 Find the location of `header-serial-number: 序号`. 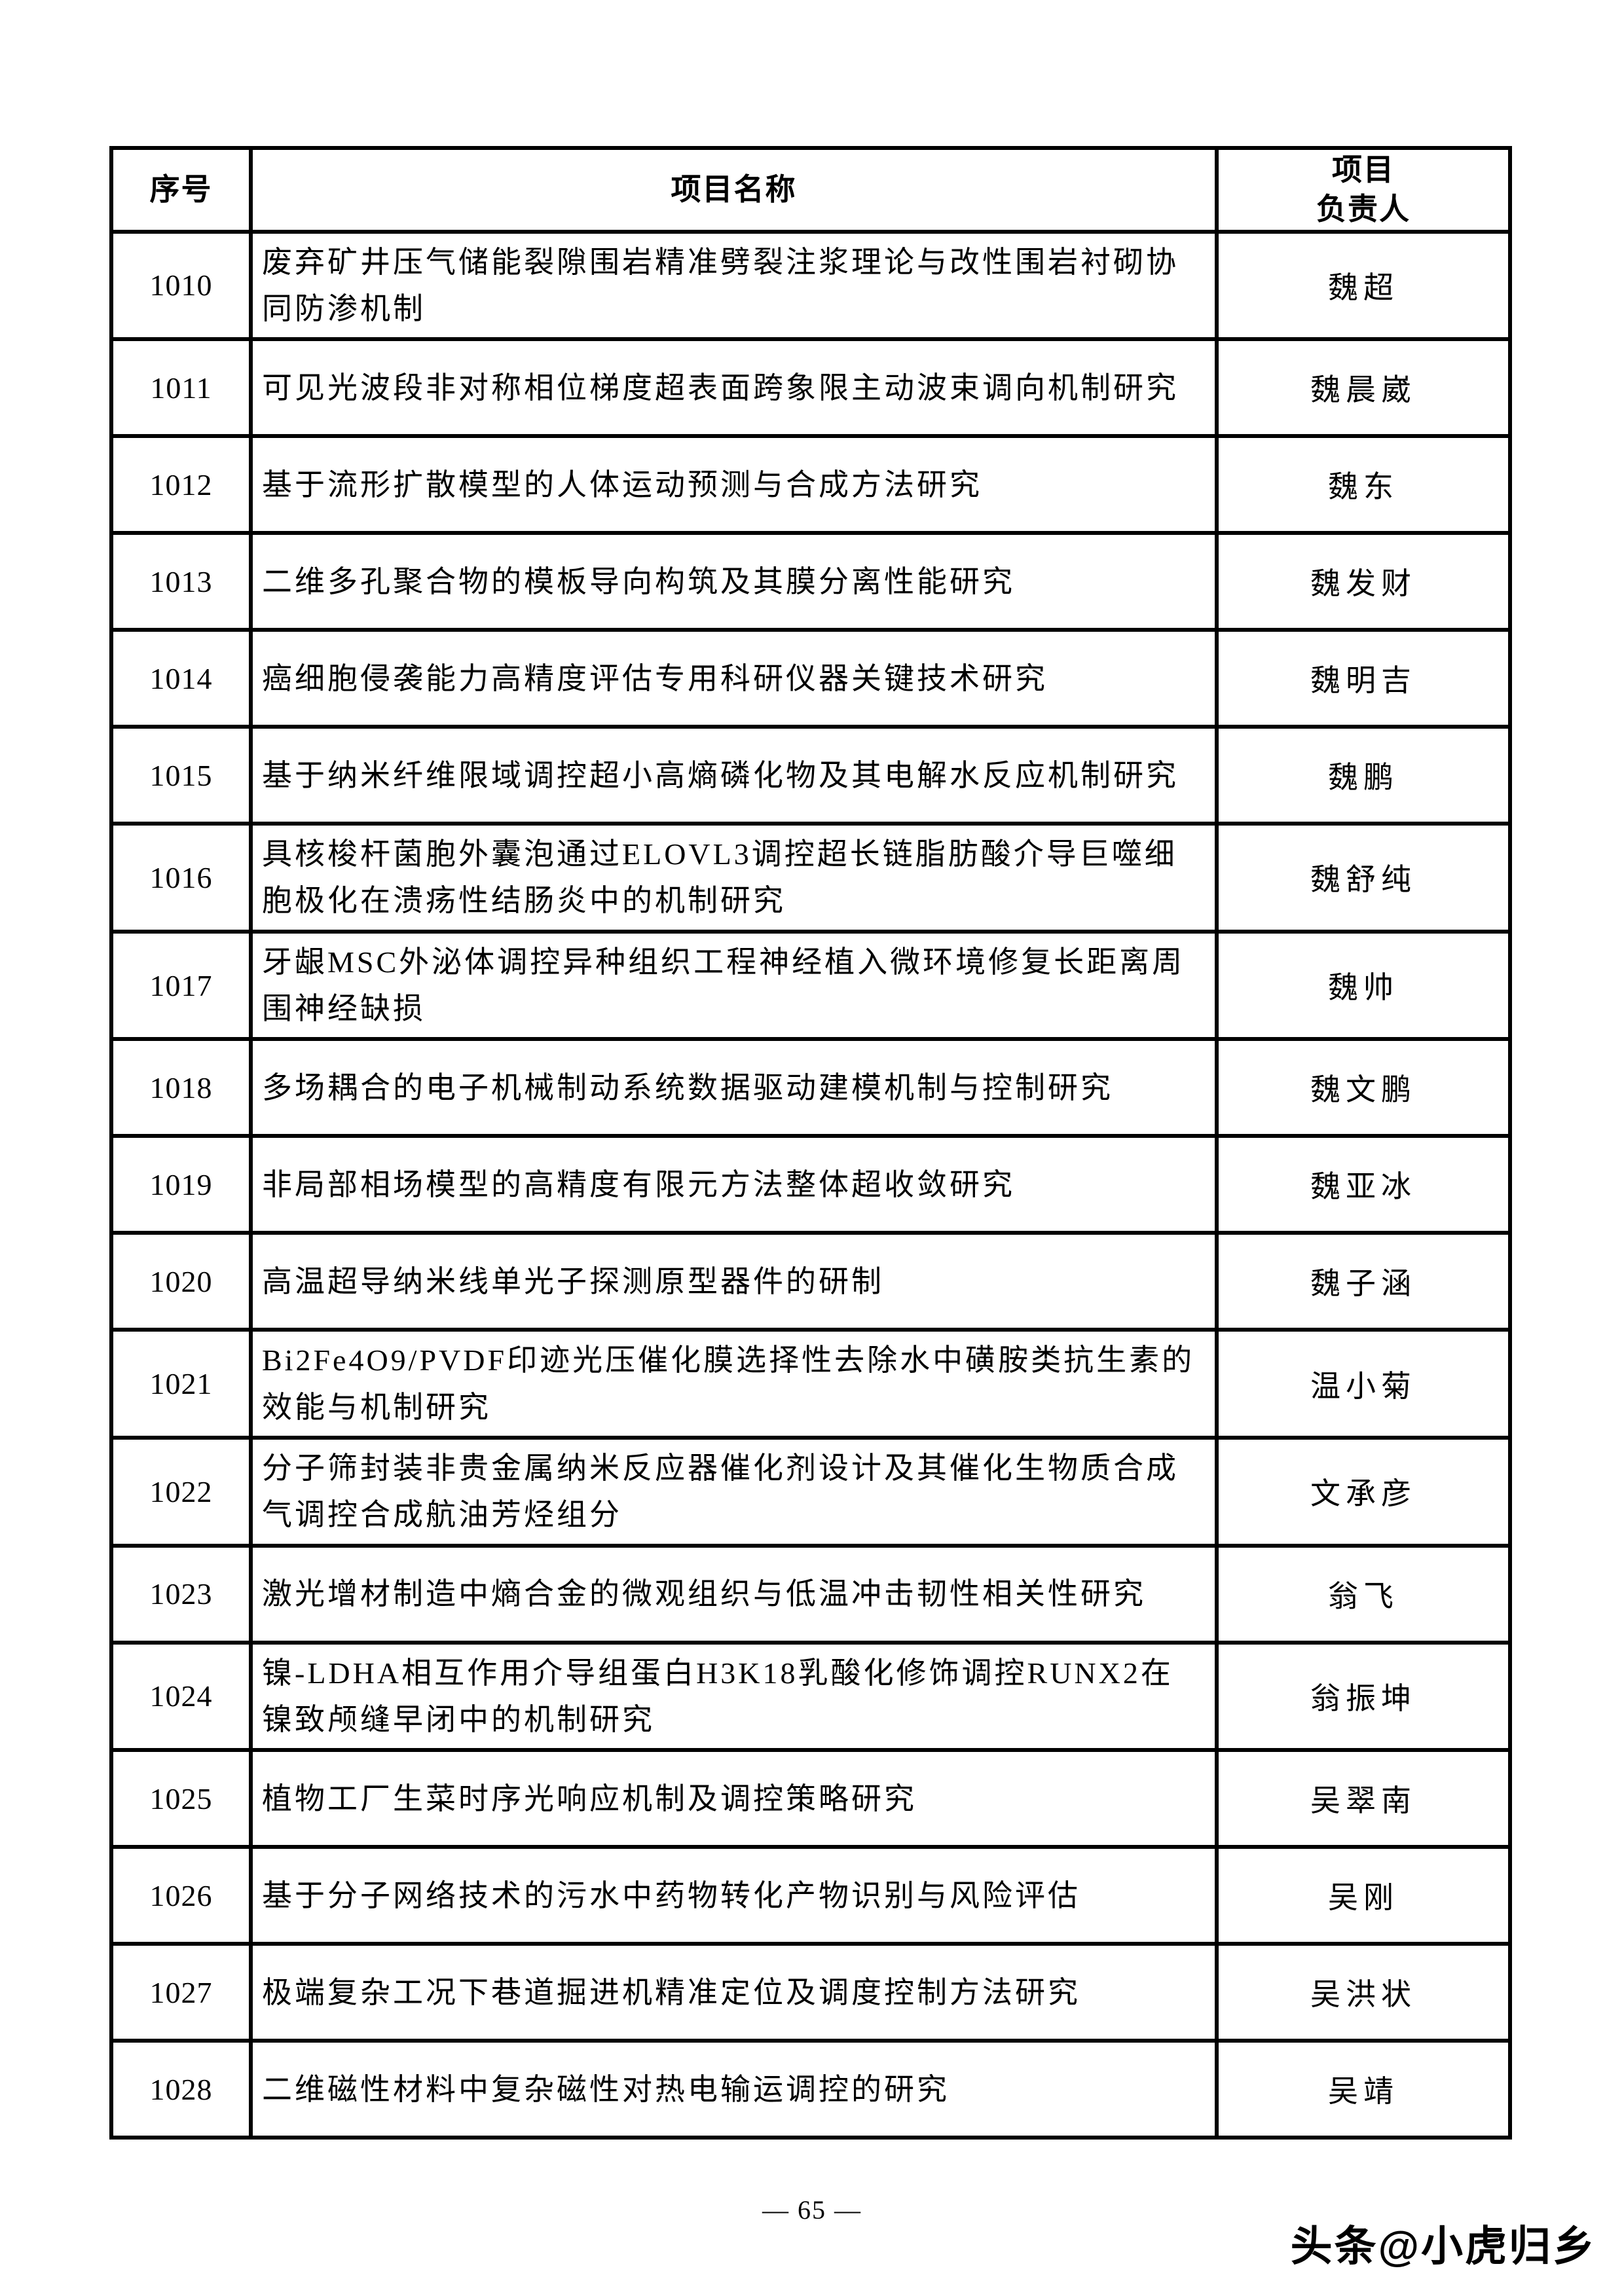

header-serial-number: 序号 is located at coordinates (181, 190).